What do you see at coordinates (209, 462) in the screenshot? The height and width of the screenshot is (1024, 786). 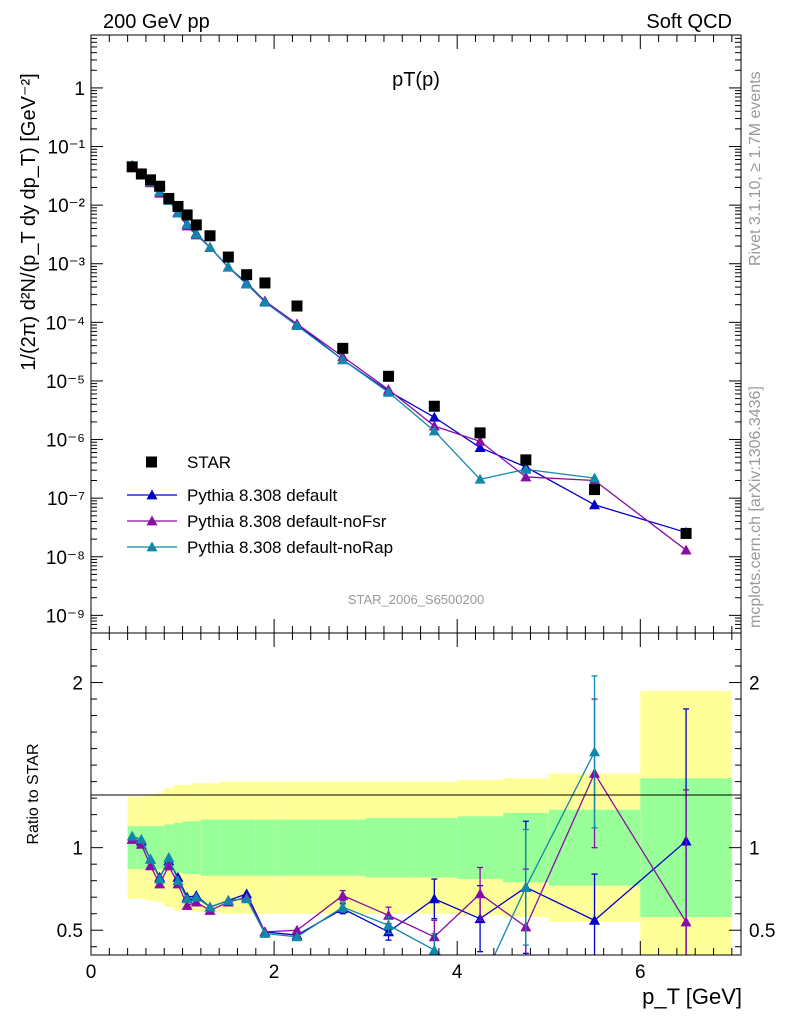 I see `legend-label: STAR` at bounding box center [209, 462].